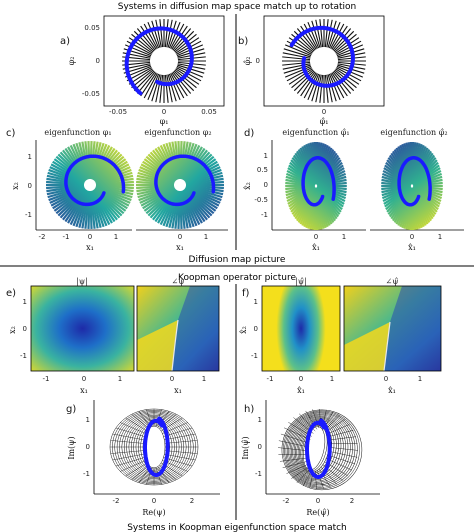 This screenshot has width=474, height=532. I want to click on panel-h-ylabel: Im(ψ̂), so click(245, 447).